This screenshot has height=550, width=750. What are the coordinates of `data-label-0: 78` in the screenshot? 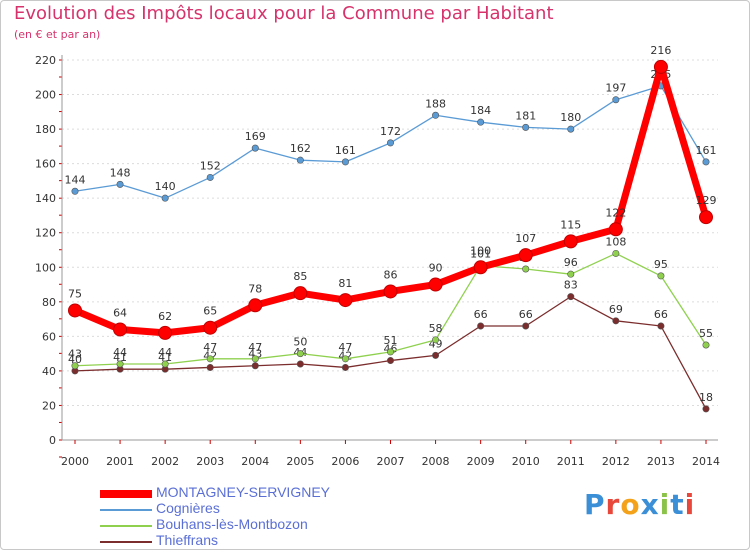 It's located at (255, 288).